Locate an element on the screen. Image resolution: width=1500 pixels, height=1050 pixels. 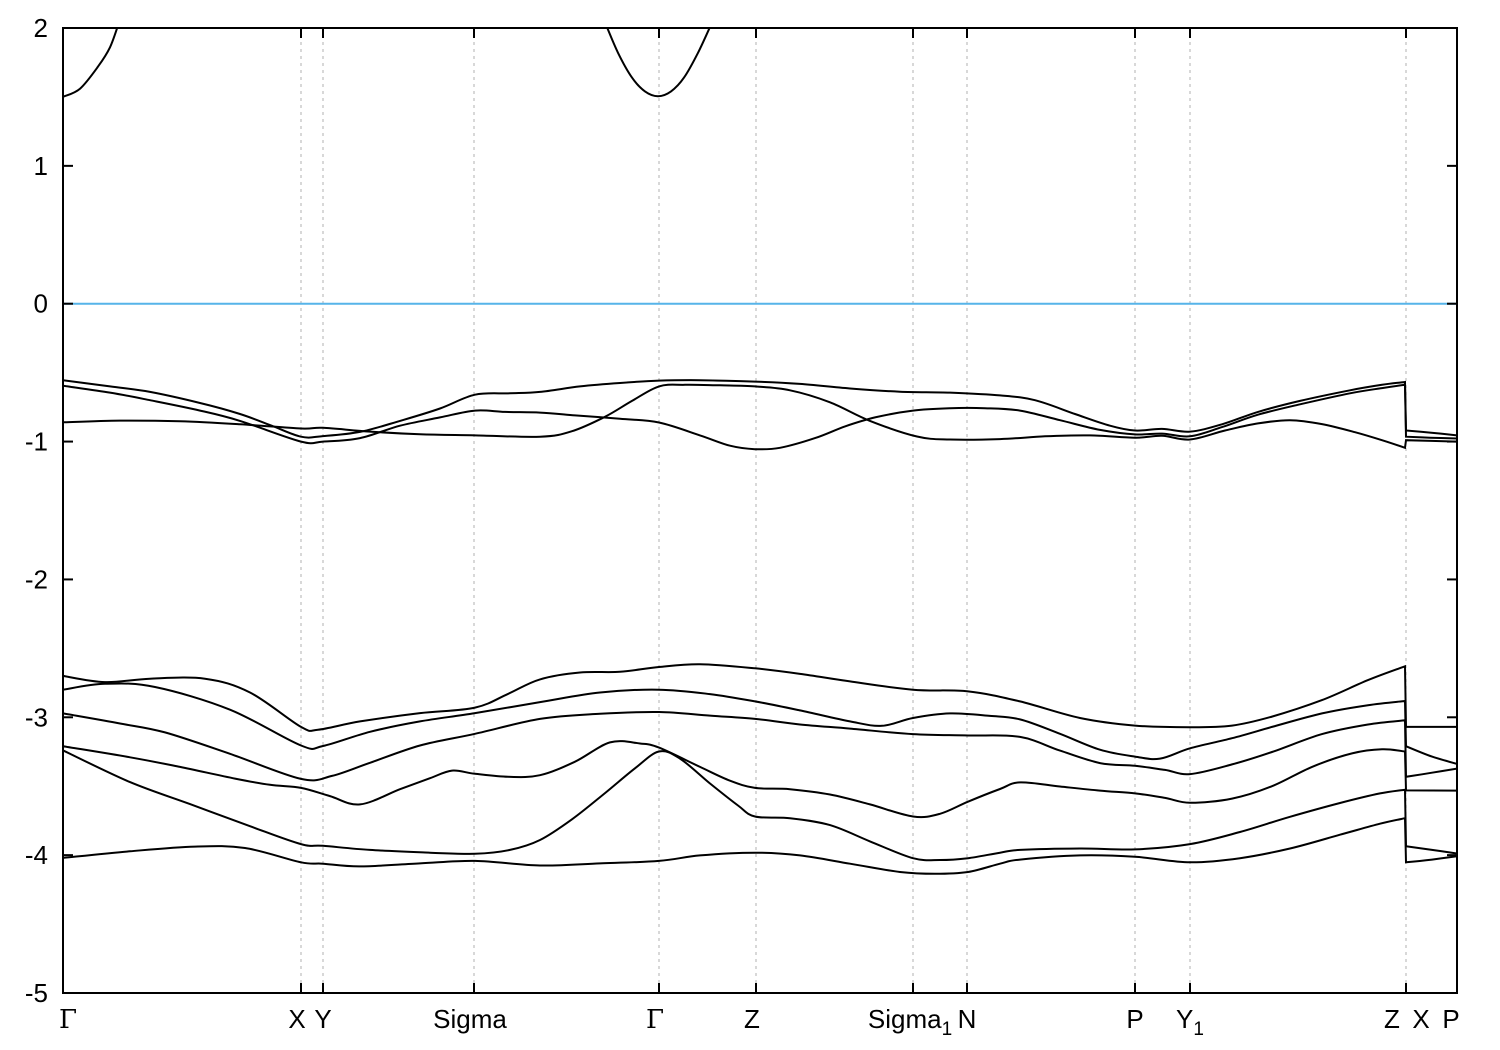
y-tick-label: -4 is located at coordinates (36, 855).